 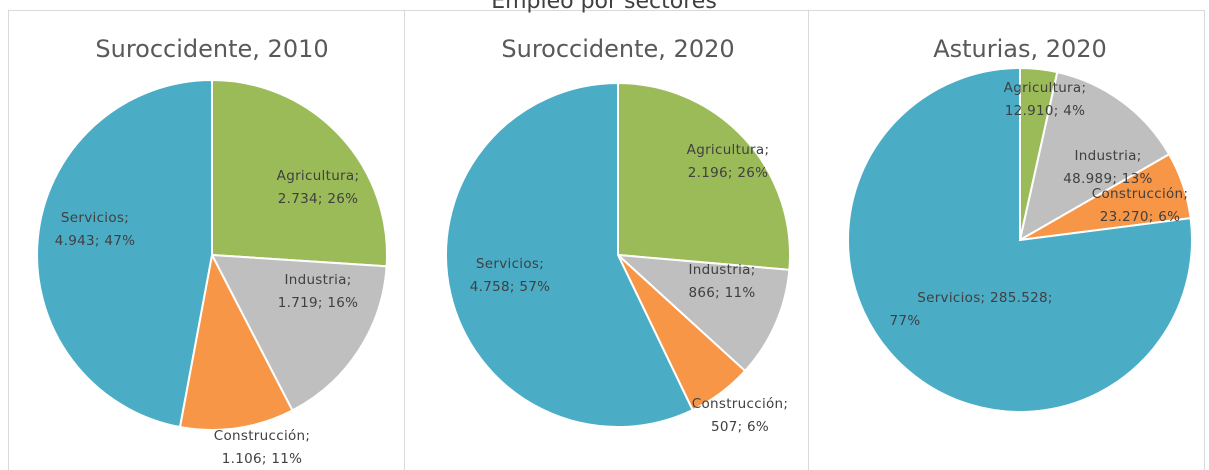 What do you see at coordinates (318, 303) in the screenshot?
I see `data-label: 1.719; 16%` at bounding box center [318, 303].